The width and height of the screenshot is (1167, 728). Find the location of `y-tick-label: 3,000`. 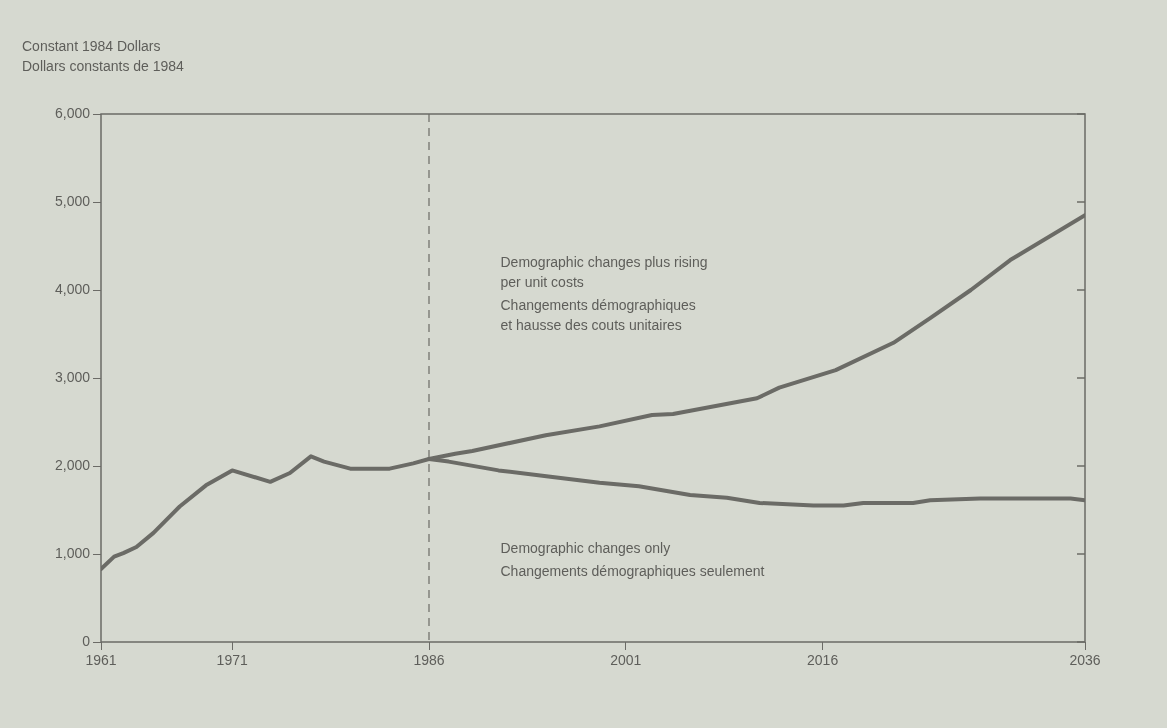

y-tick-label: 3,000 is located at coordinates (72, 376).